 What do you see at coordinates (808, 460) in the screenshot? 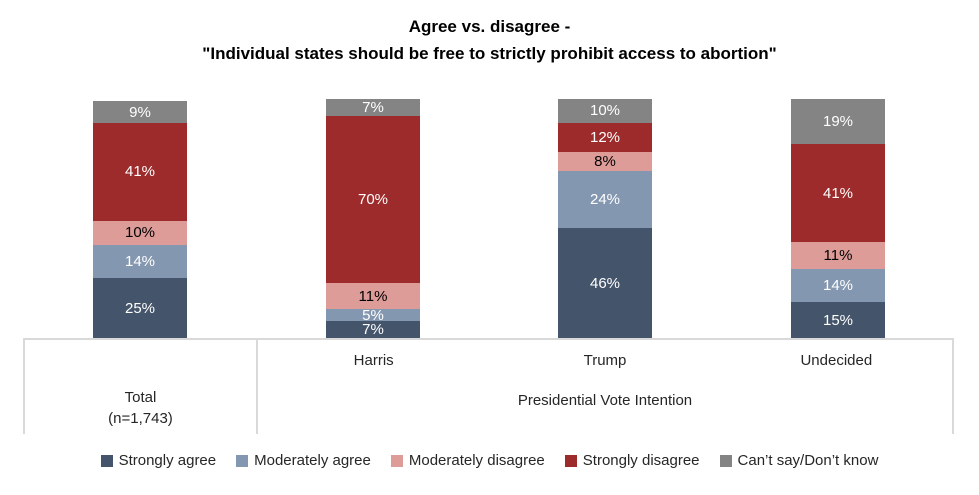
I see `legend-label: Can’t say/Don’t know` at bounding box center [808, 460].